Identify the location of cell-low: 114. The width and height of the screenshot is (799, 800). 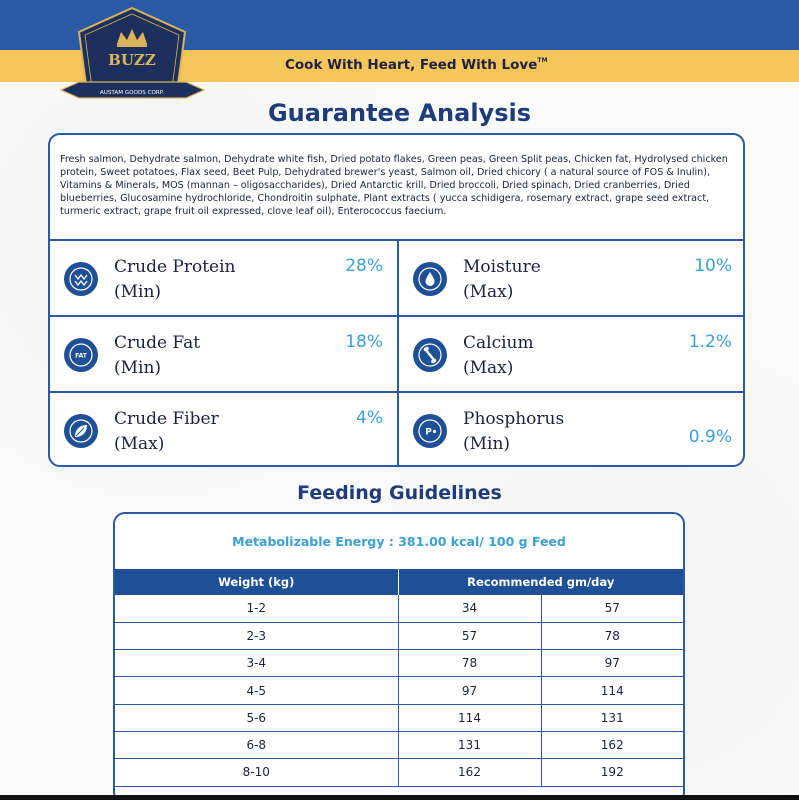
(470, 718).